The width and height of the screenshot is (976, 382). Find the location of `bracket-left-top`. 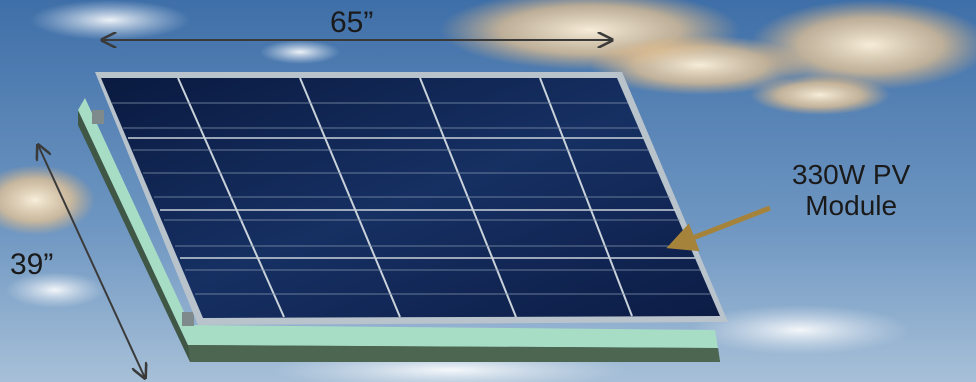

bracket-left-top is located at coordinates (98, 117).